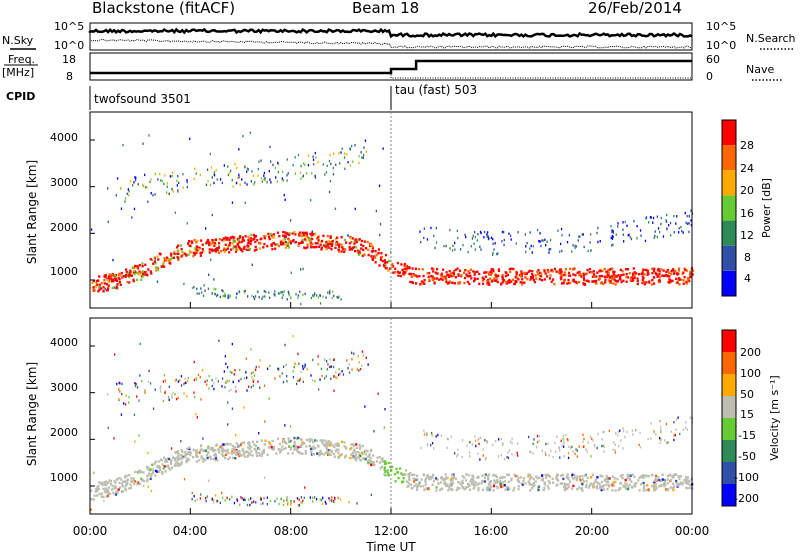 Image resolution: width=800 pixels, height=558 pixels. I want to click on velocity-cbar-tick: 200, so click(750, 352).